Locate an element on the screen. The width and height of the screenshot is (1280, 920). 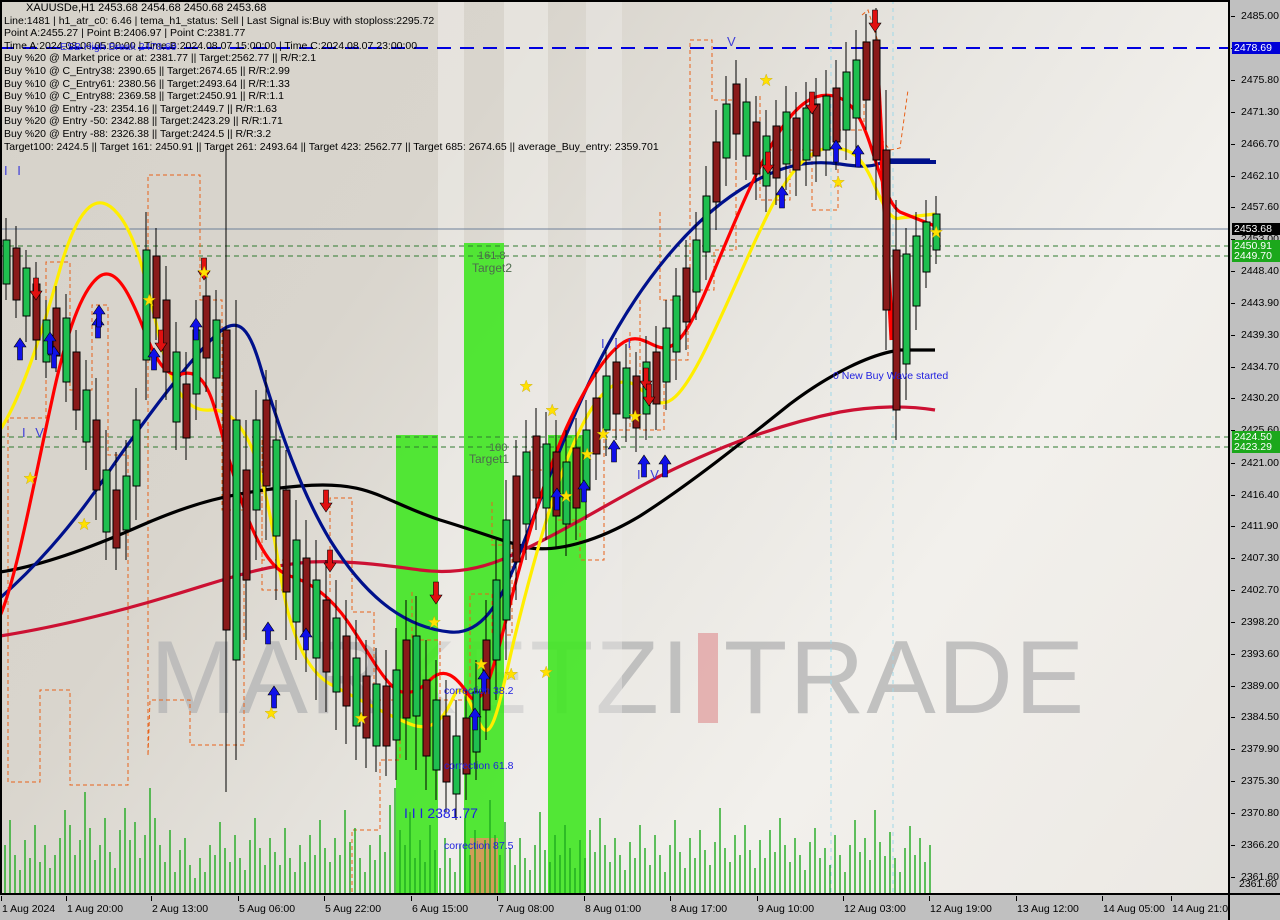
esb-high-break-label: ESB High Break 2478.69 is located at coordinates (118, 47).